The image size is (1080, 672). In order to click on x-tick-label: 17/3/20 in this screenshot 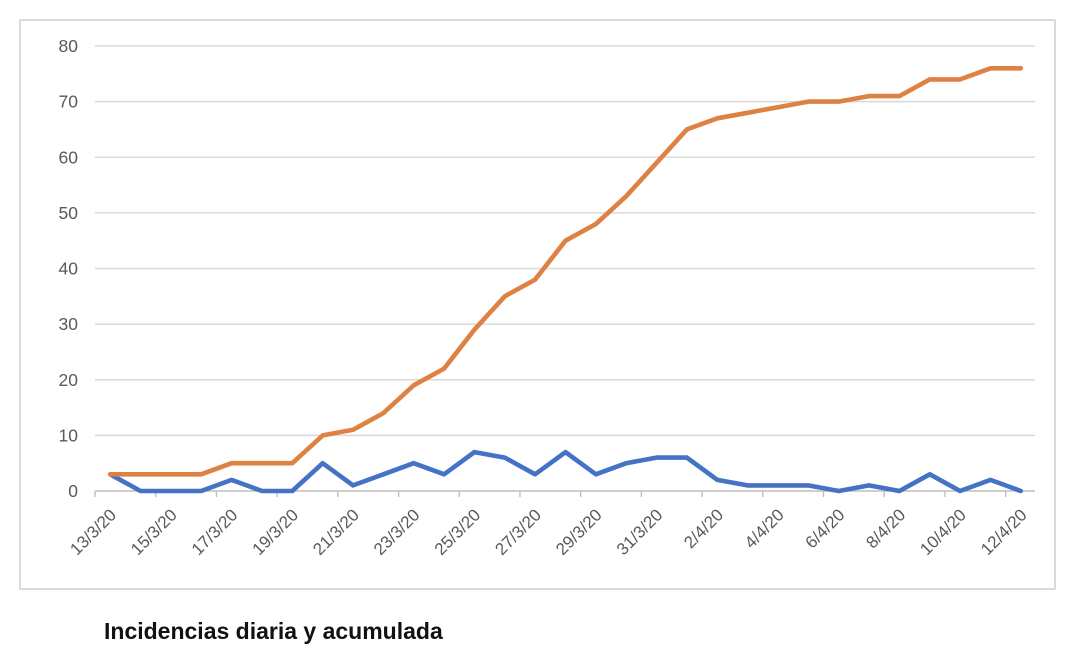, I will do `click(215, 532)`.